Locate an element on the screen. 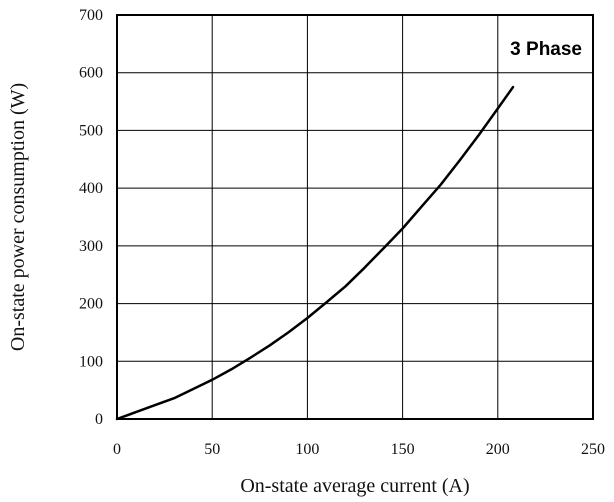 The height and width of the screenshot is (502, 614). annotation-layer: 3 Phase is located at coordinates (546, 49).